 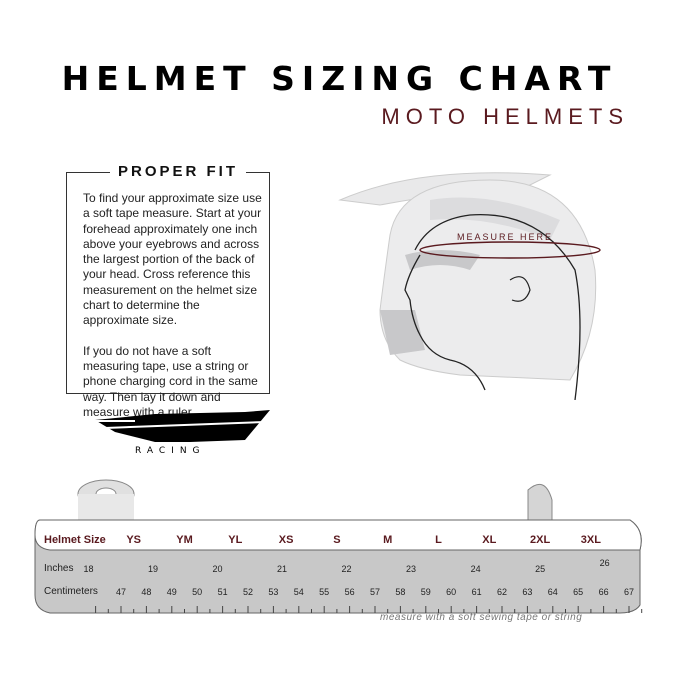 I want to click on cm-label: 49, so click(x=171, y=592).